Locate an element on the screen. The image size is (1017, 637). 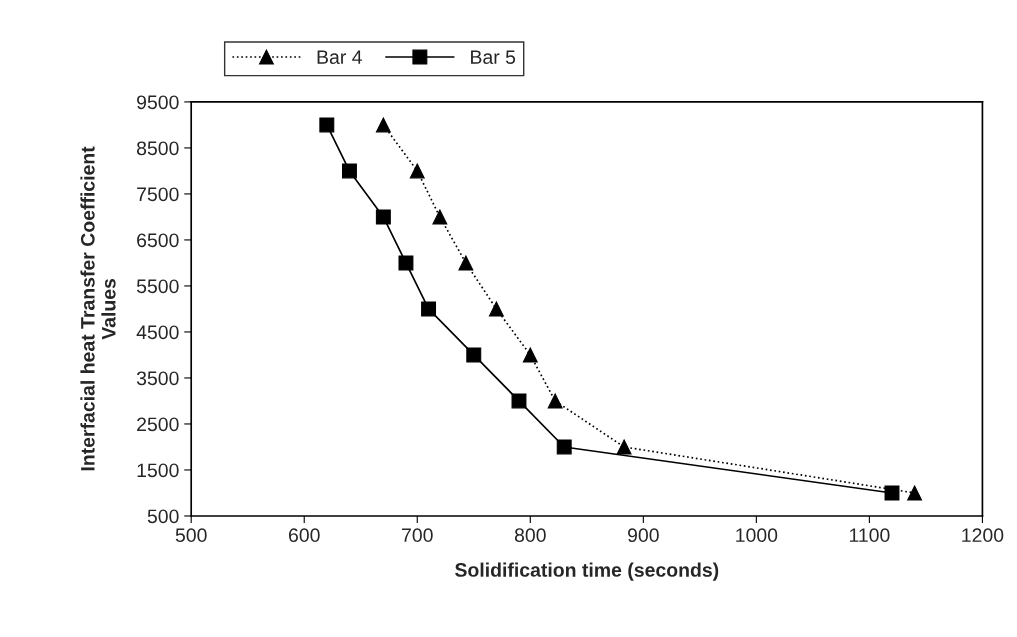
x-tick-label: 500 is located at coordinates (191, 535).